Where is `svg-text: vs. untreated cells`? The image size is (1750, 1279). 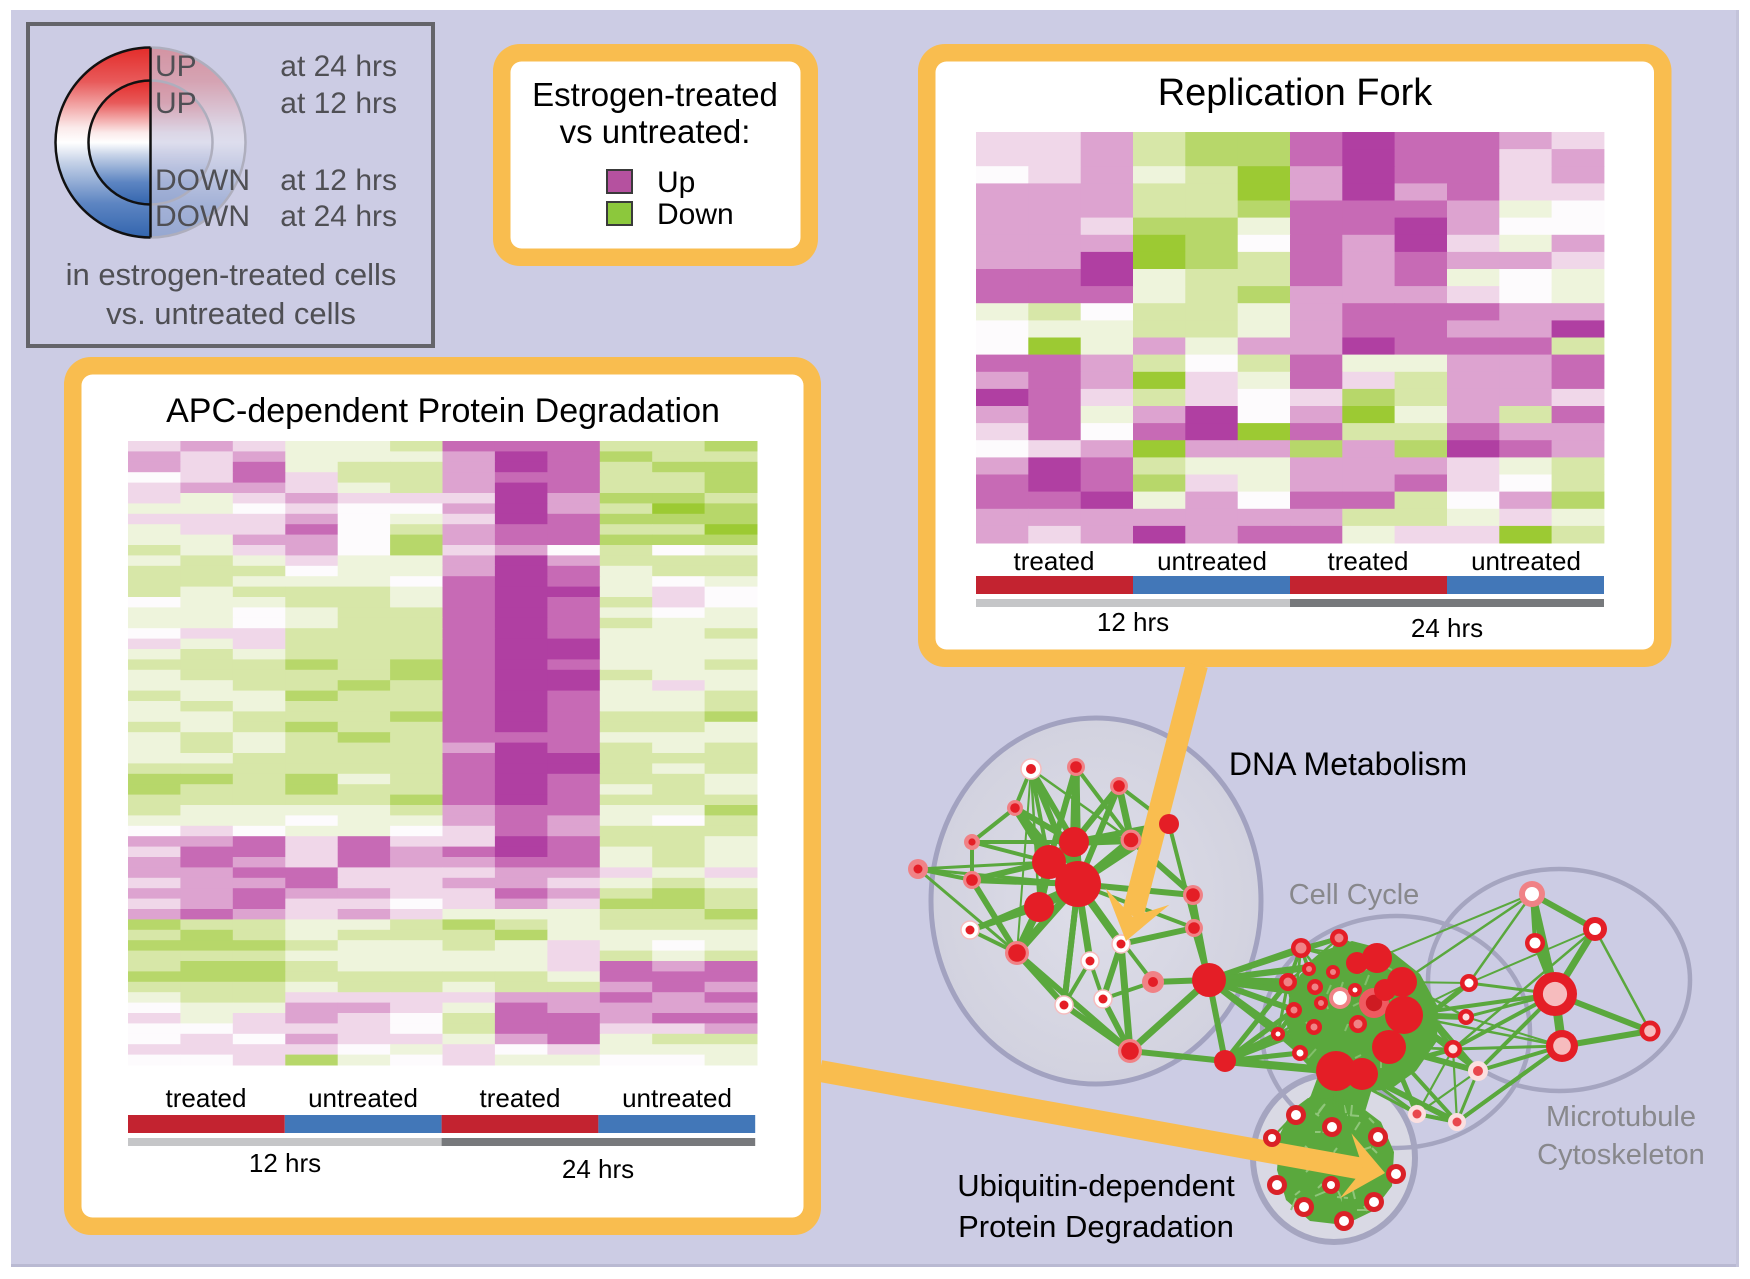
svg-text: vs. untreated cells is located at coordinates (231, 313).